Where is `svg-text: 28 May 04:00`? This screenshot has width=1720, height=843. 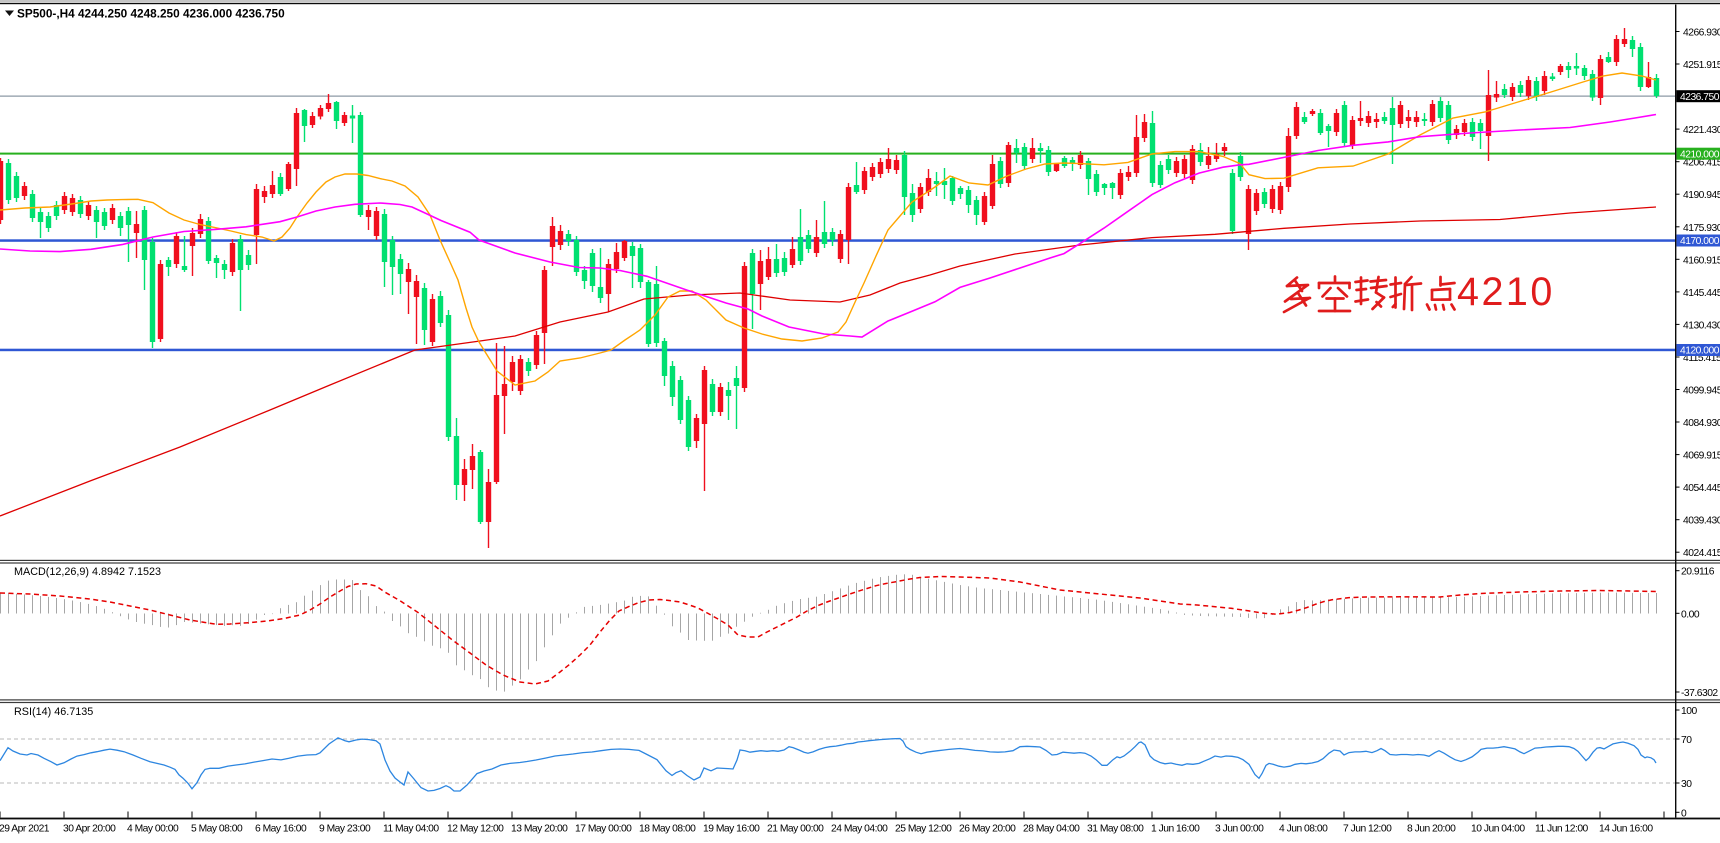
svg-text: 28 May 04:00 is located at coordinates (1051, 829).